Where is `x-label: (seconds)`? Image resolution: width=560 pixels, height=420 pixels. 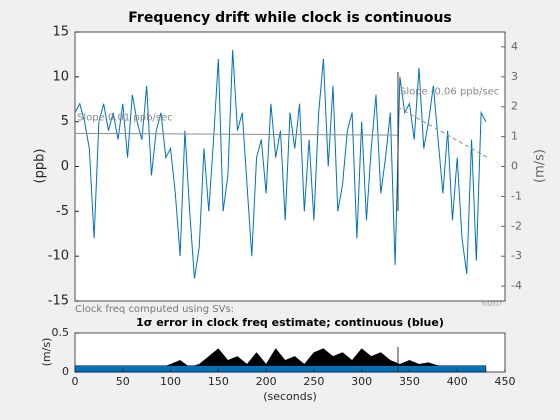
x-label: (seconds) is located at coordinates (290, 396).